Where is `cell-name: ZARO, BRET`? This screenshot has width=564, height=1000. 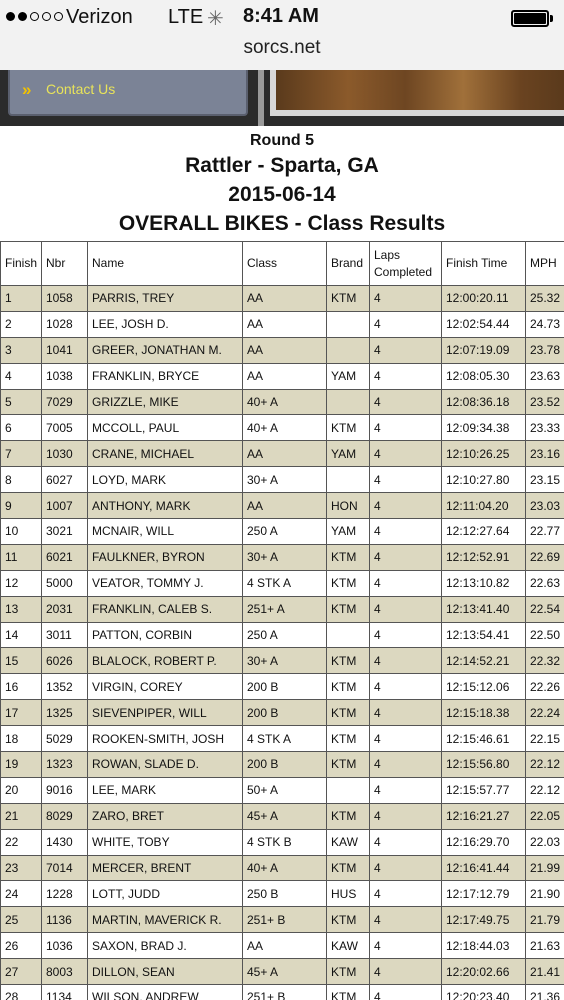 cell-name: ZARO, BRET is located at coordinates (165, 816).